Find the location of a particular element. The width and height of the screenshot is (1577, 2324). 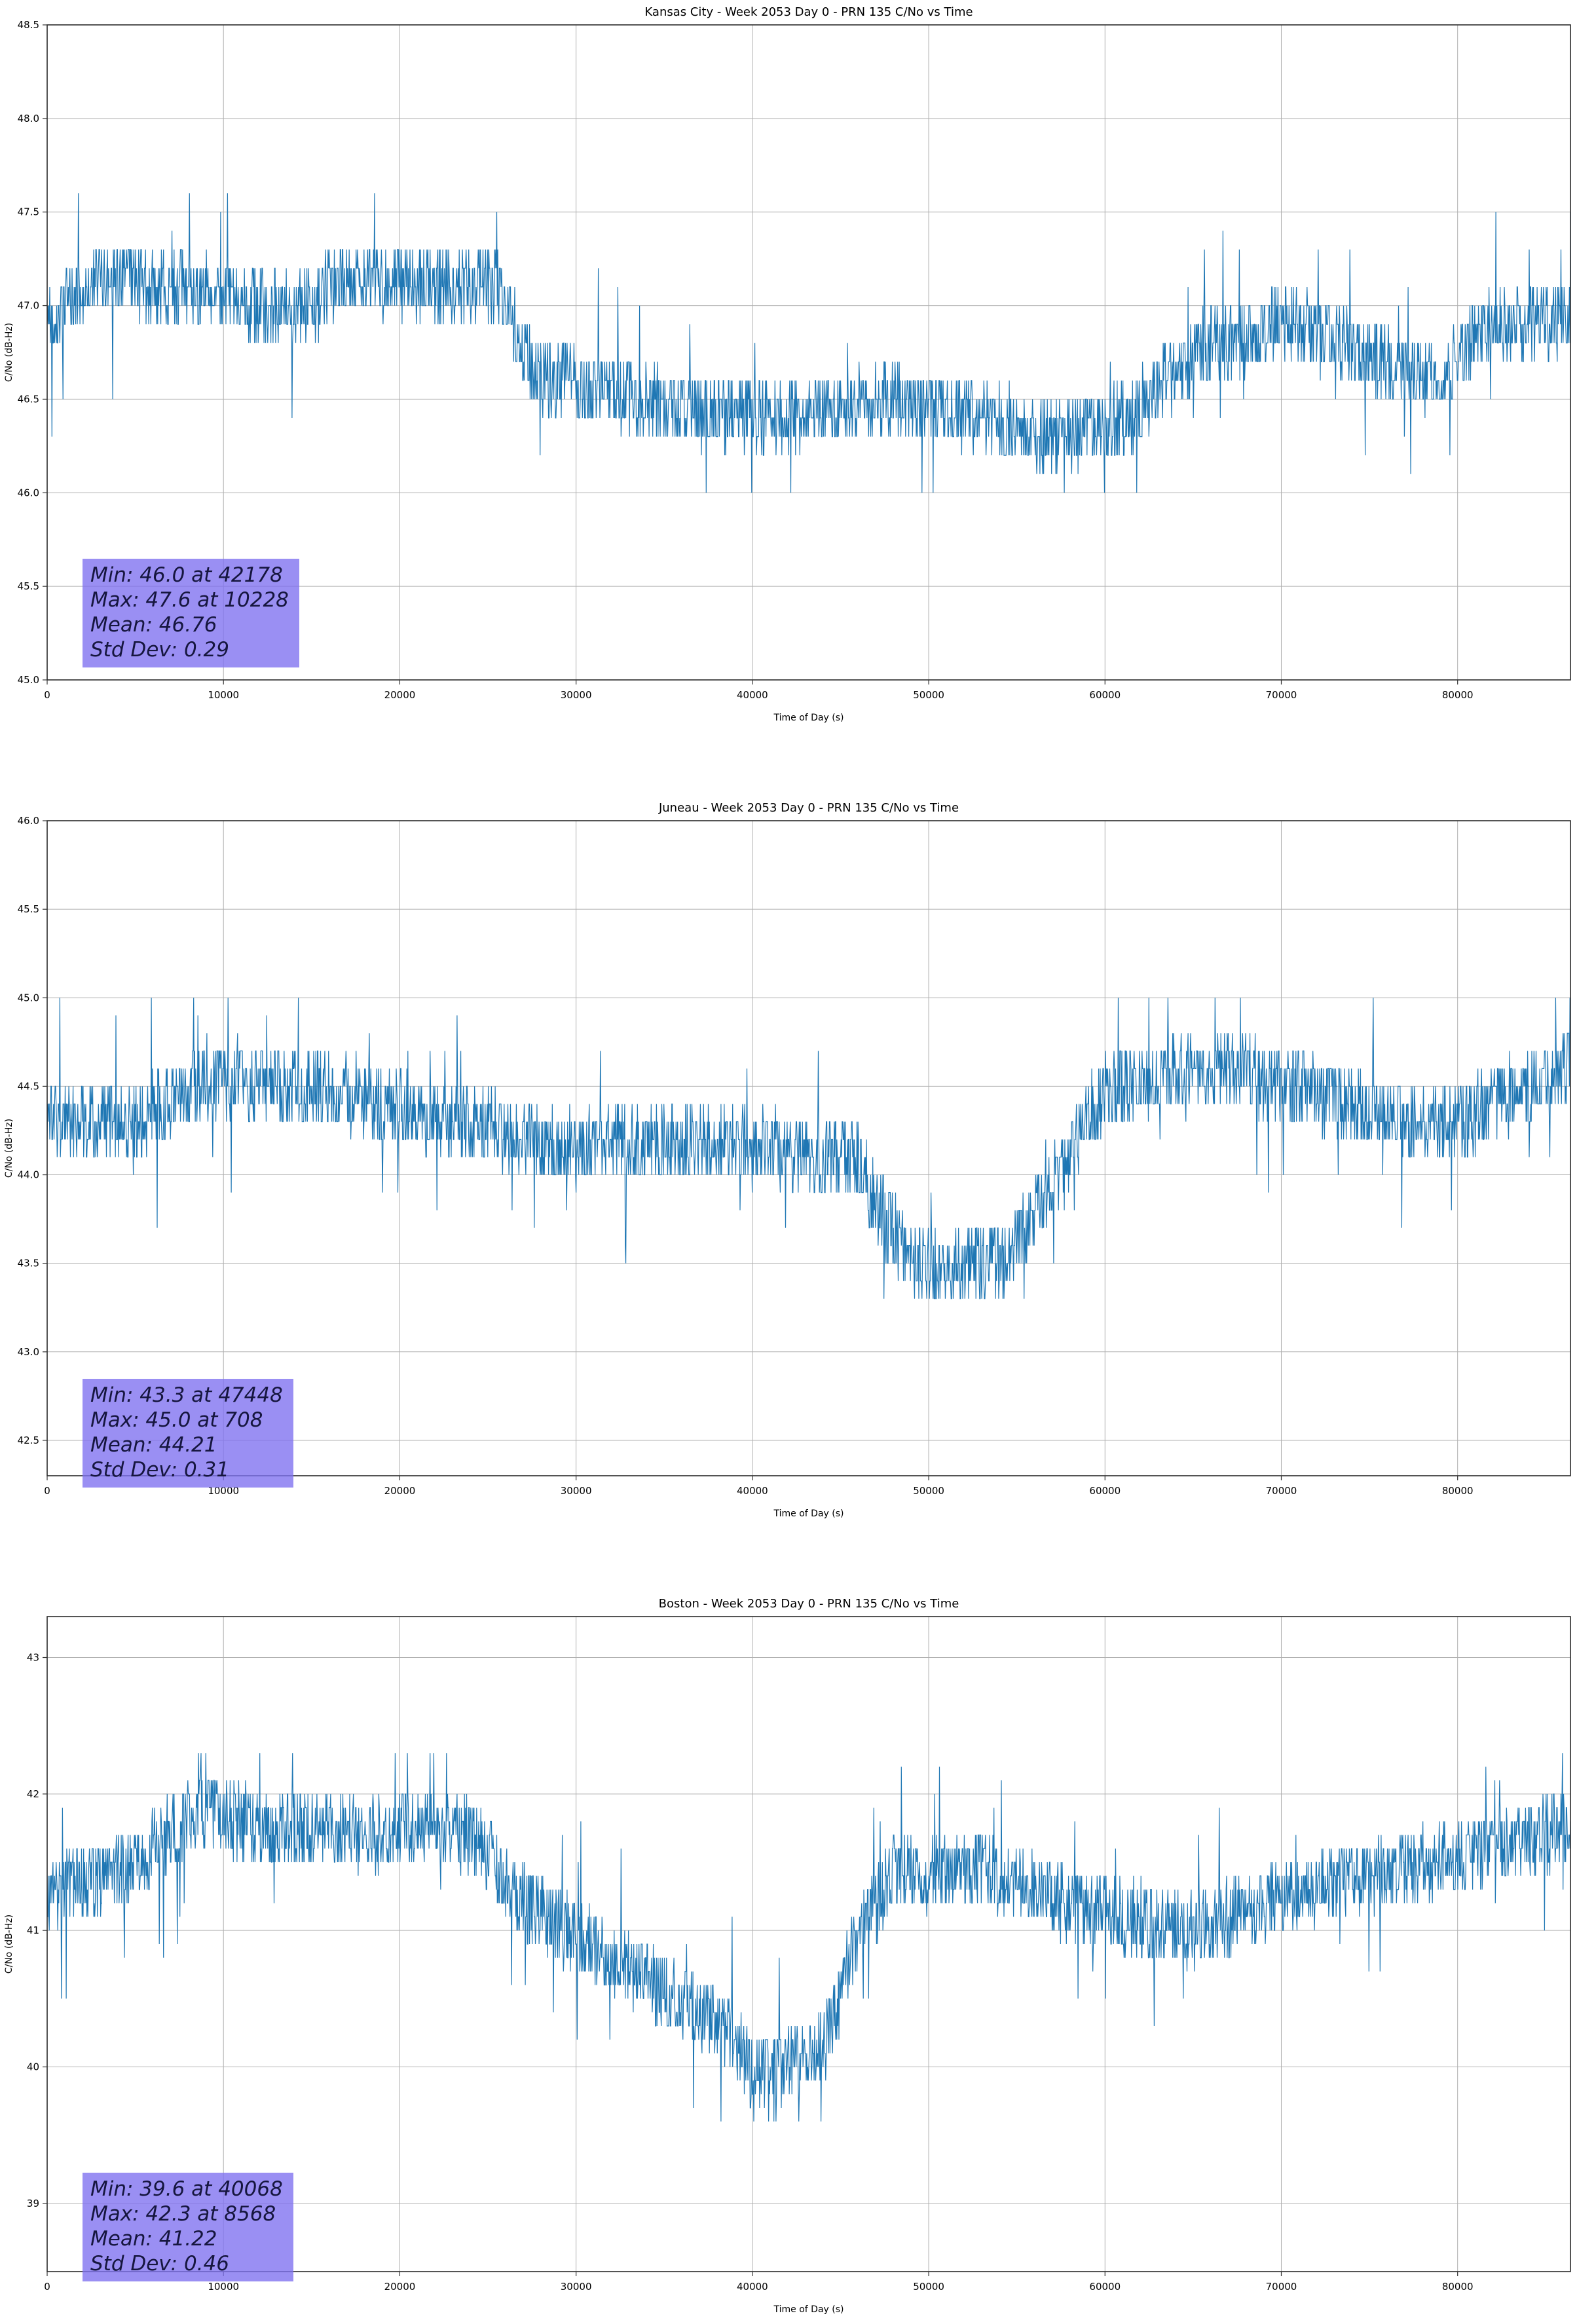

stats-max-line: Max: 47.6 at 10228 is located at coordinates (189, 600).